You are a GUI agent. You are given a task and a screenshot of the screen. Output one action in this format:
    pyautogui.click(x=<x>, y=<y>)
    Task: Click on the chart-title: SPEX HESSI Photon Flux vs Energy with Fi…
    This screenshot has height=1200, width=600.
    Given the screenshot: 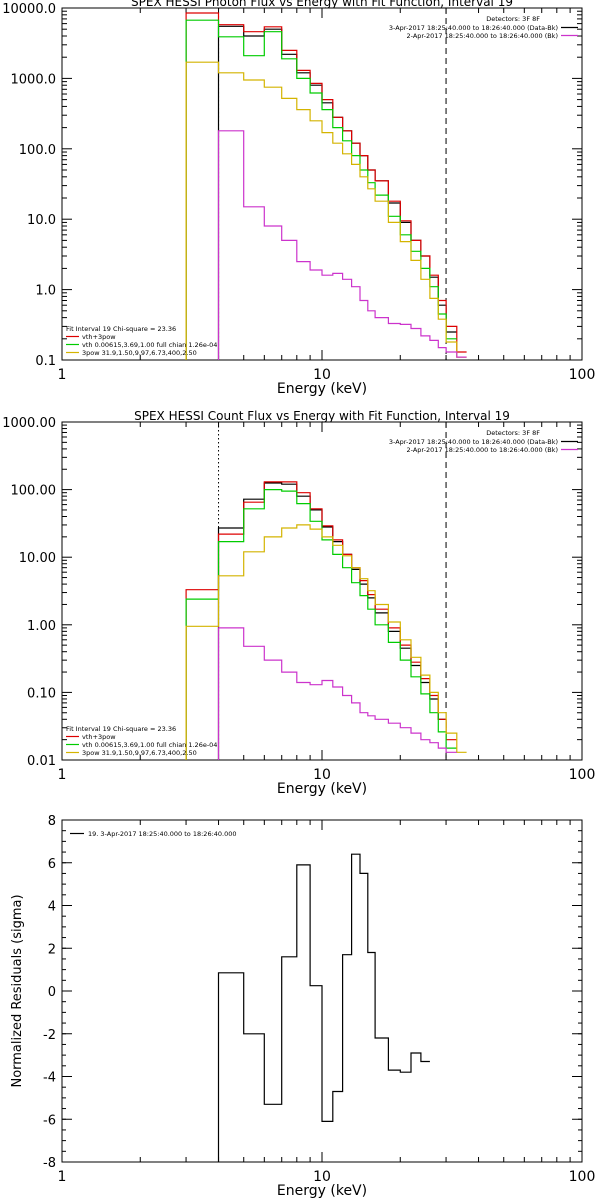 What is the action you would take?
    pyautogui.click(x=322, y=4)
    